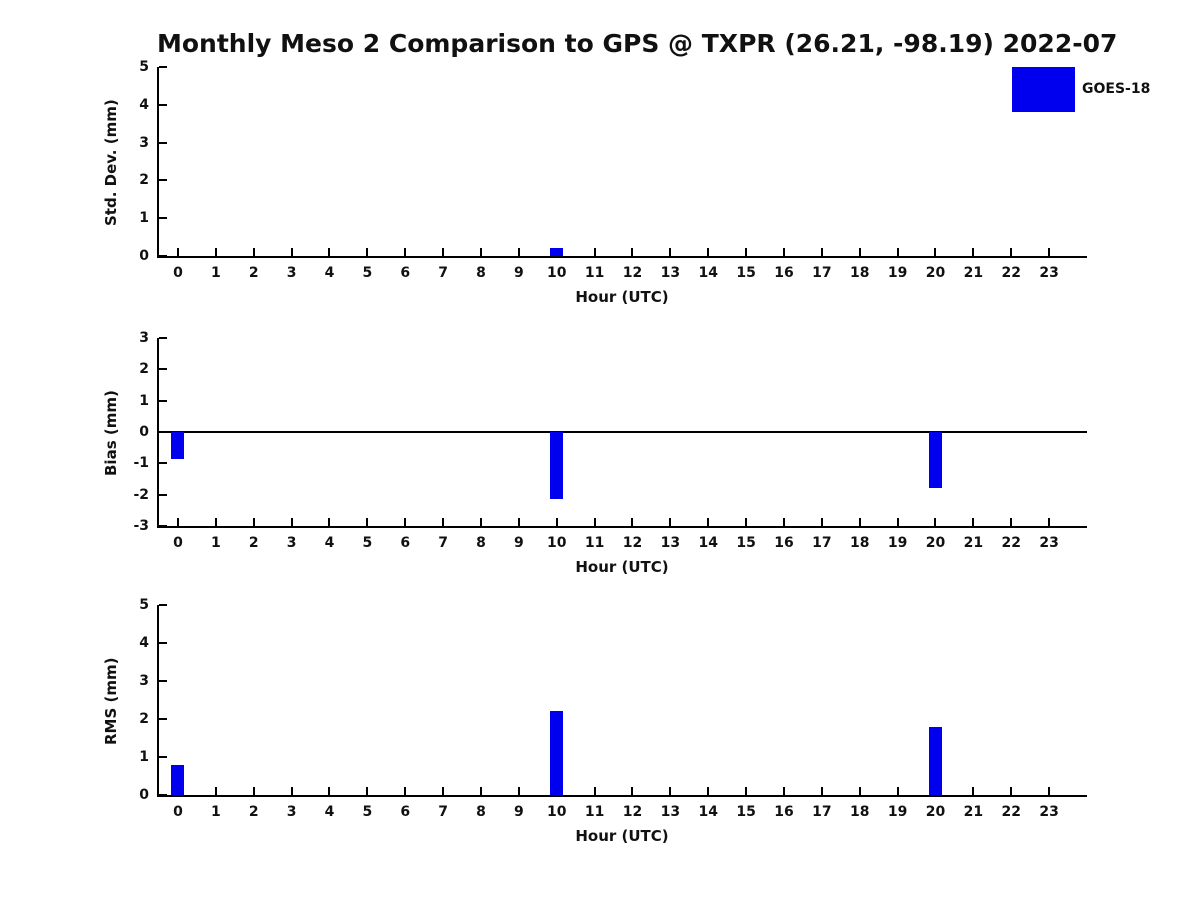 This screenshot has height=900, width=1200. Describe the element at coordinates (291, 543) in the screenshot. I see `x-tick-label: 3` at that location.